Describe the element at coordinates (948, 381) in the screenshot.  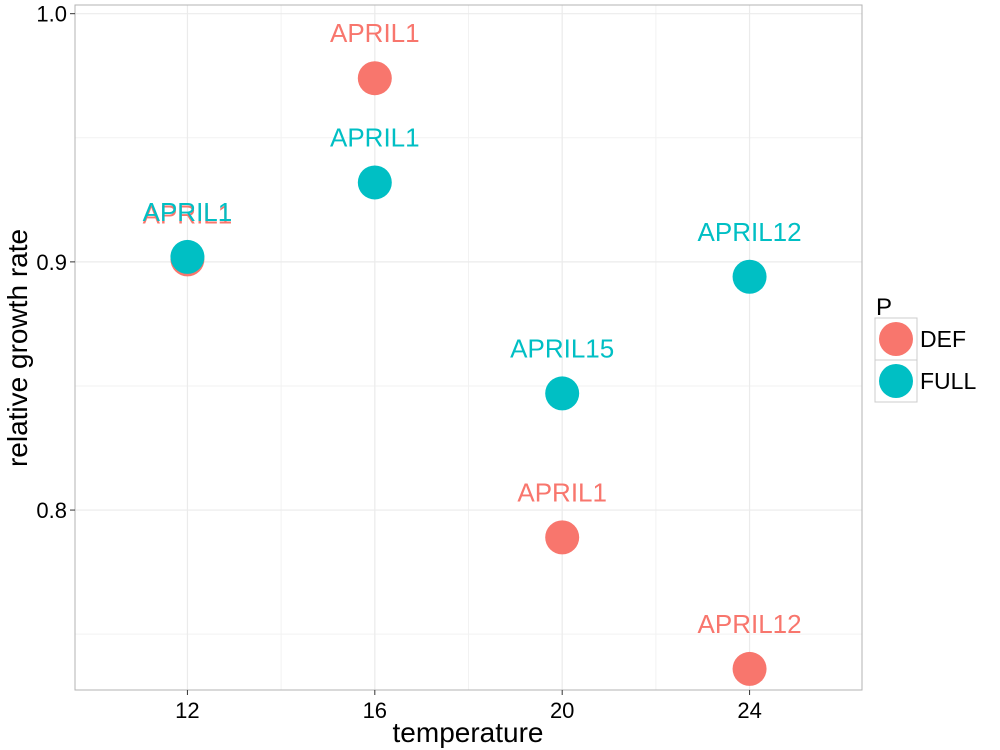
I see `legend-label-full: FULL` at that location.